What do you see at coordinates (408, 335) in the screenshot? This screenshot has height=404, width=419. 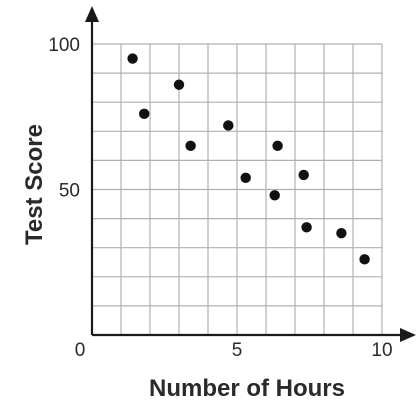 I see `x-axis-arrow-icon` at bounding box center [408, 335].